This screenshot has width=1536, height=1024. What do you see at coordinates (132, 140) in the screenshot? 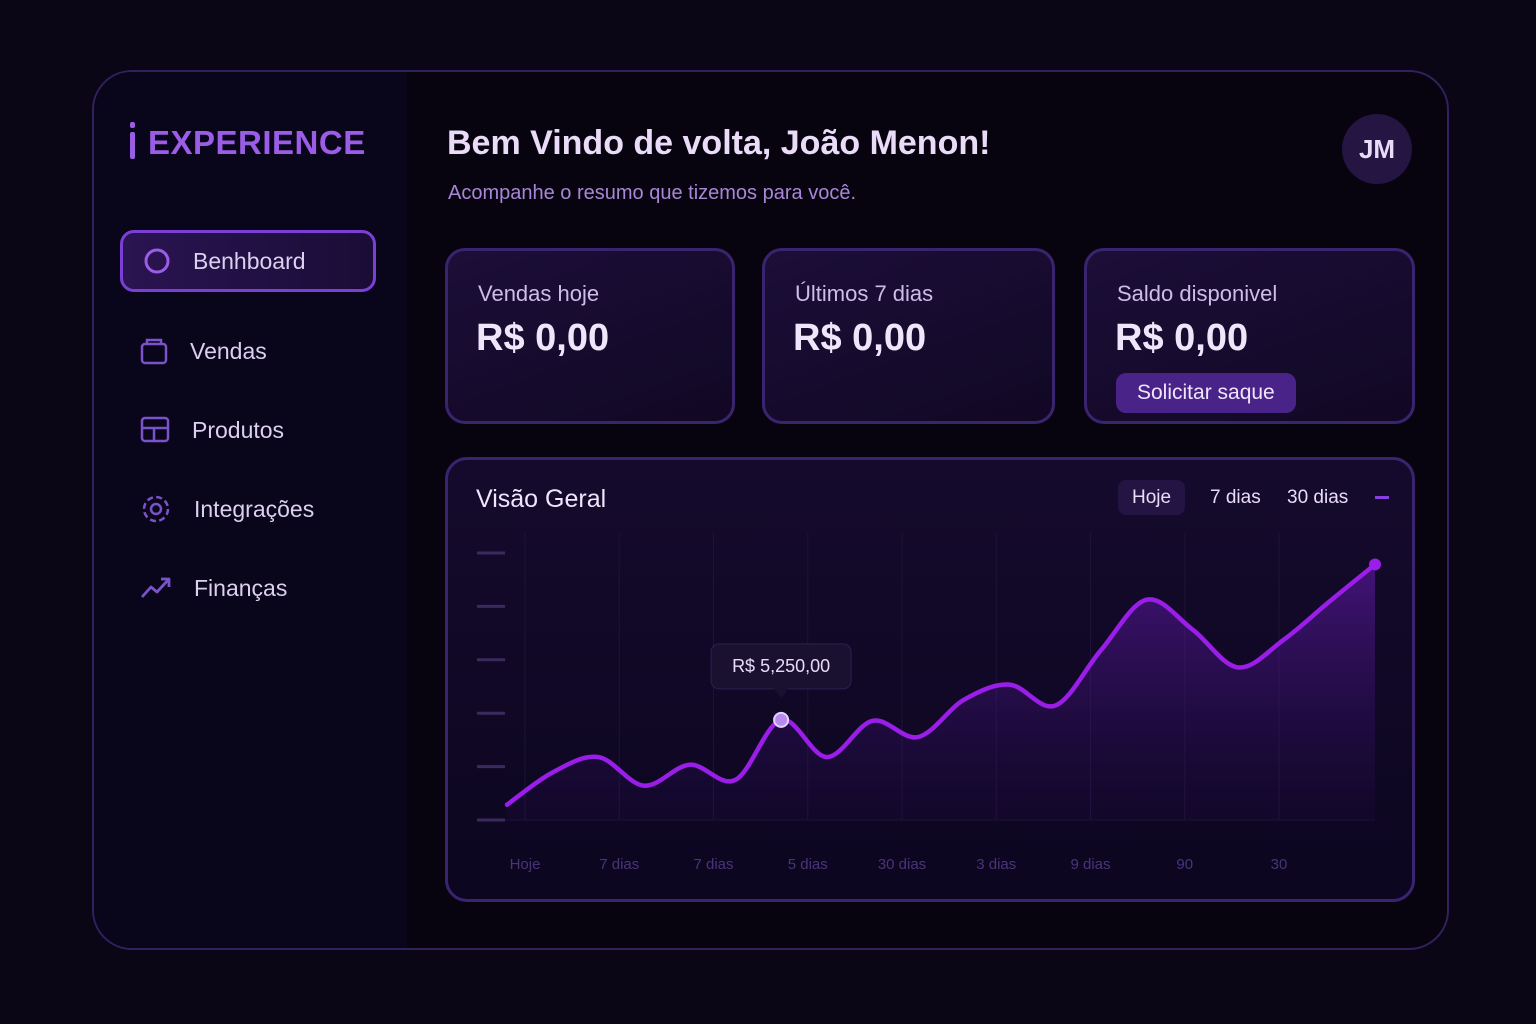
I see `logo-mark` at bounding box center [132, 140].